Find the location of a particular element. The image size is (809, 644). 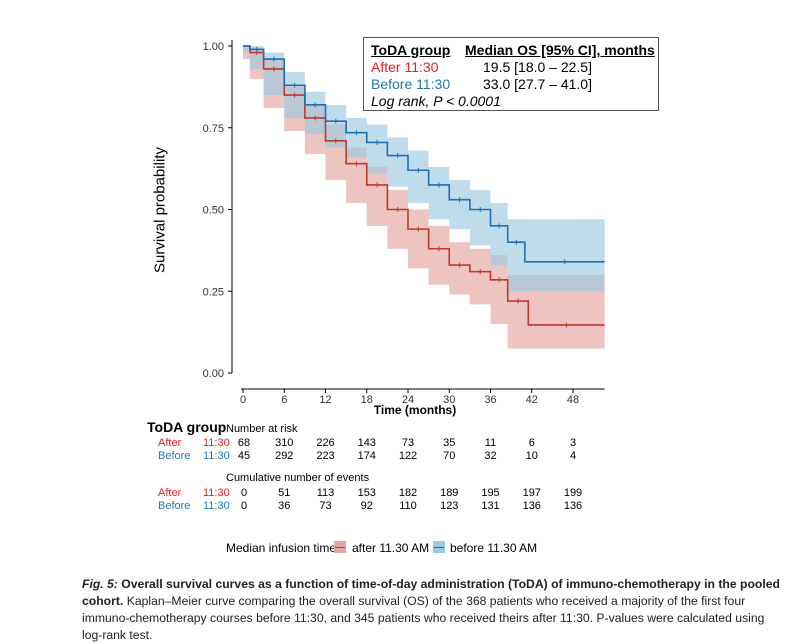

at-risk-before-value: 122 is located at coordinates (408, 456).